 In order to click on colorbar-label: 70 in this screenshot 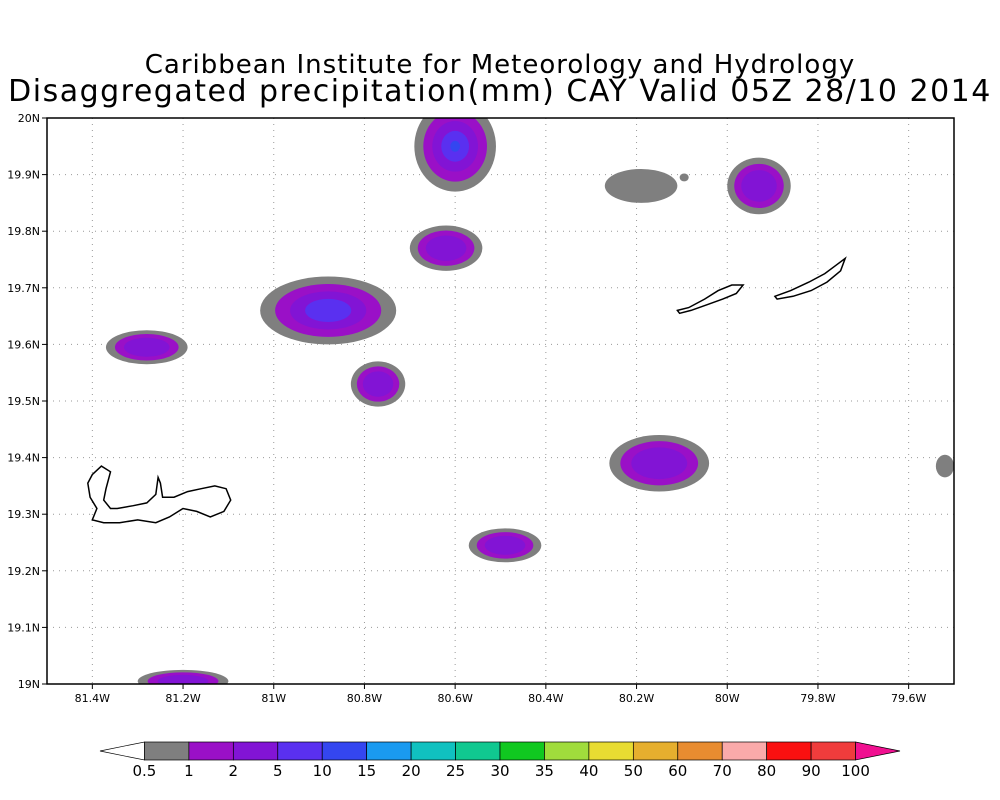, I will do `click(722, 771)`.